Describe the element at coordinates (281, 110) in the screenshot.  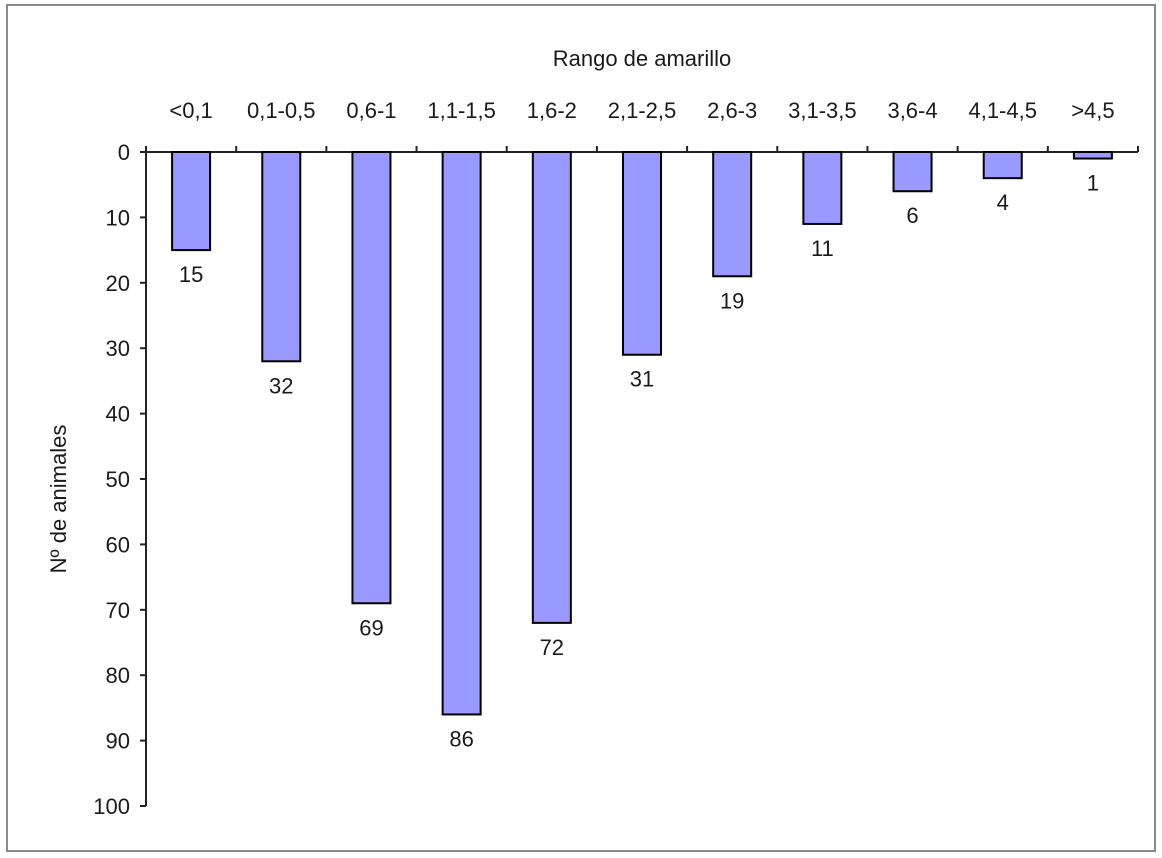
I see `x-tick-label: 0,1-0,5` at that location.